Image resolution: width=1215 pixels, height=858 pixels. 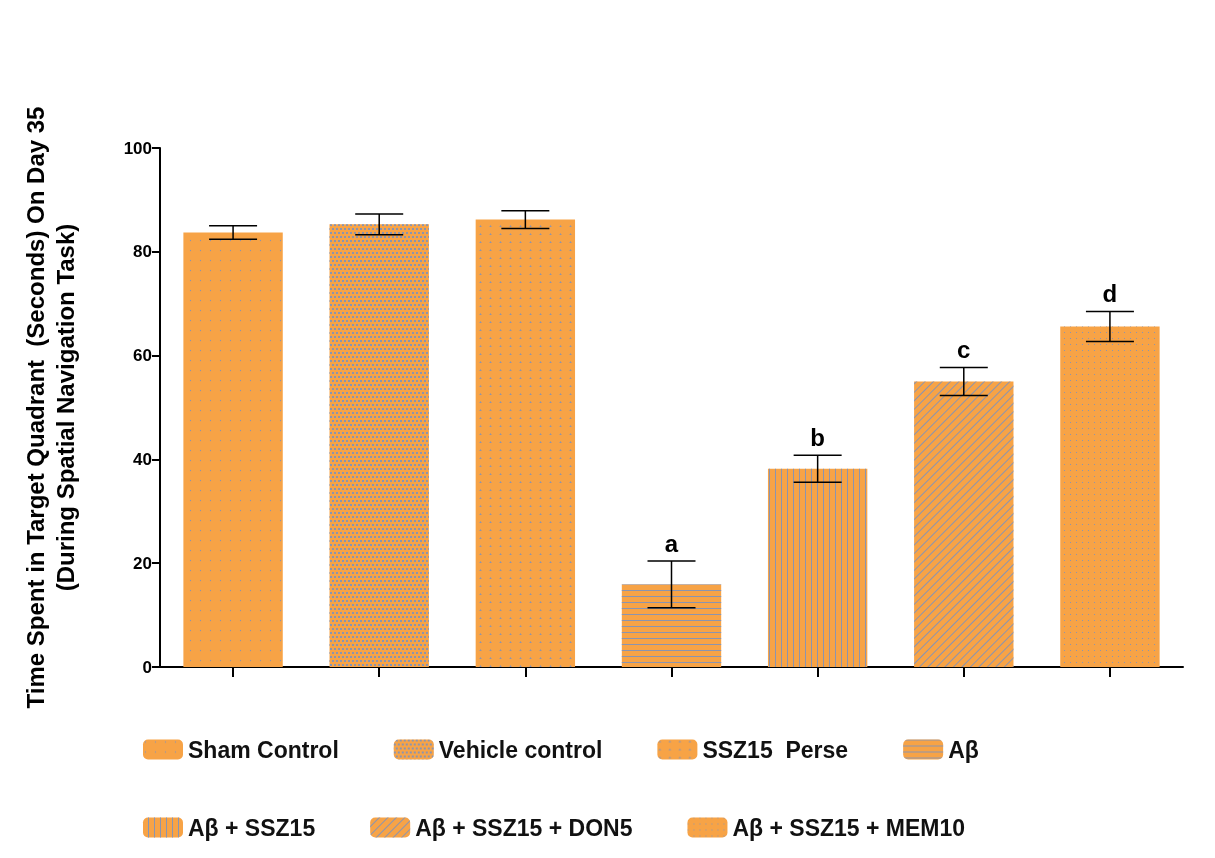 What do you see at coordinates (147, 667) in the screenshot?
I see `y-tick-label: 0` at bounding box center [147, 667].